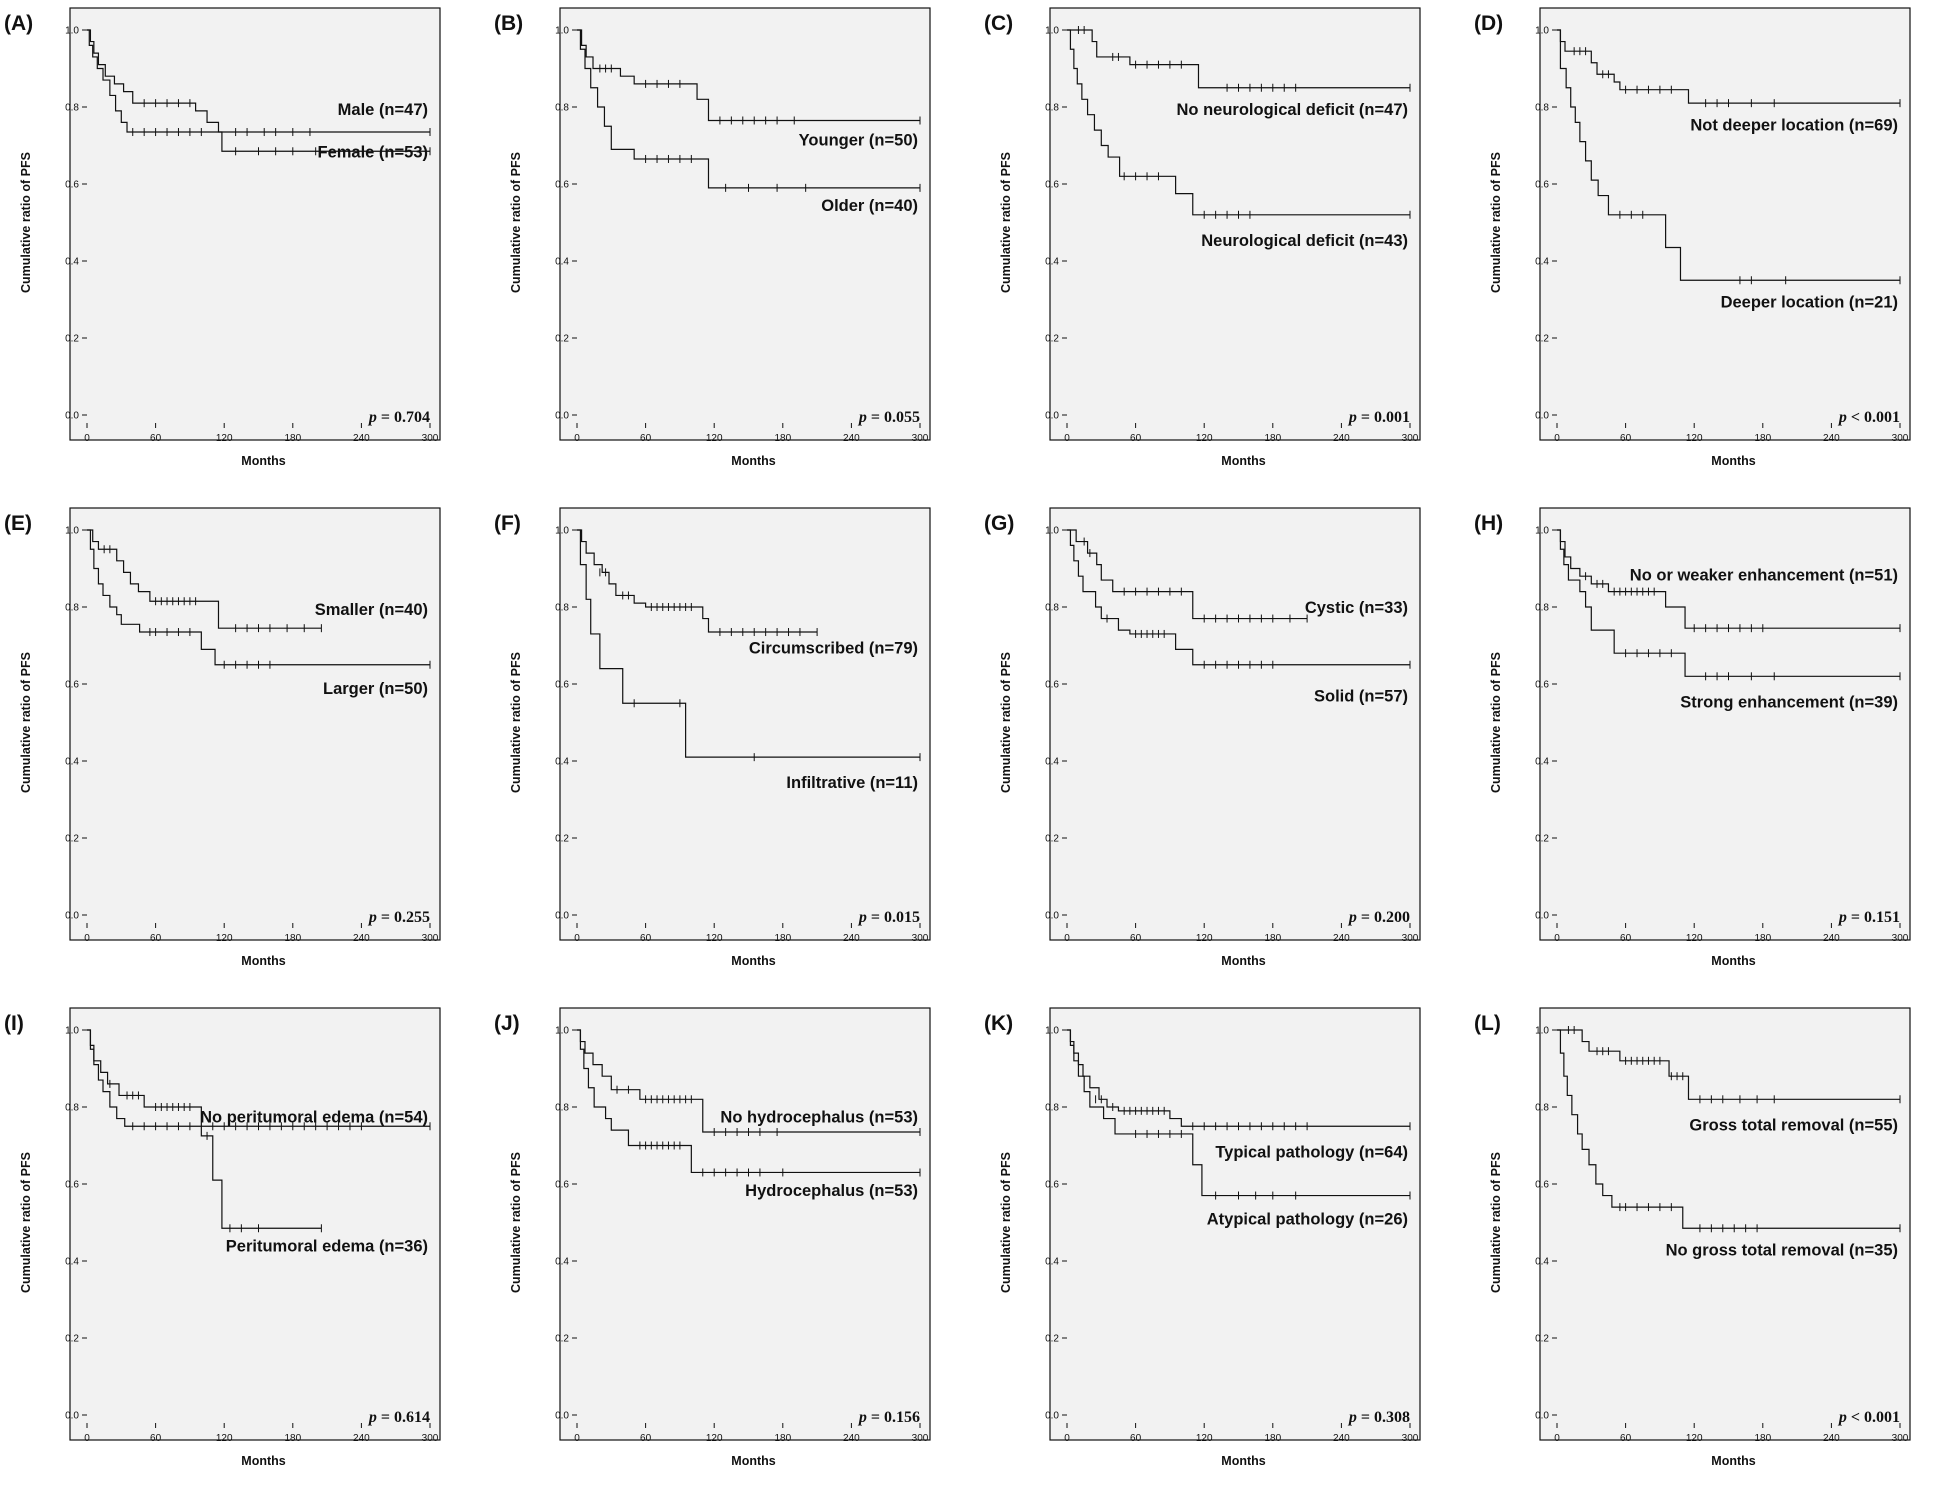 This screenshot has width=1949, height=1487. What do you see at coordinates (327, 1247) in the screenshot?
I see `legend-label: Peritumoral edema (n=36)` at bounding box center [327, 1247].